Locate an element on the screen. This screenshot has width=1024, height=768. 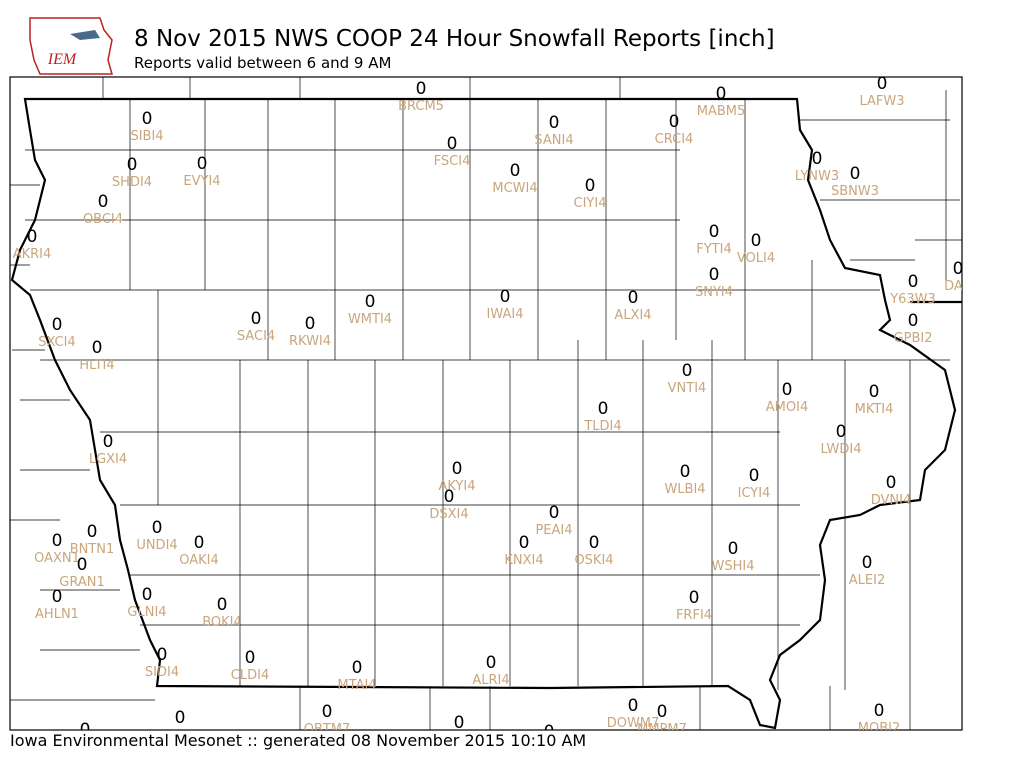
station-label: MCWI4 is located at coordinates (514, 188).